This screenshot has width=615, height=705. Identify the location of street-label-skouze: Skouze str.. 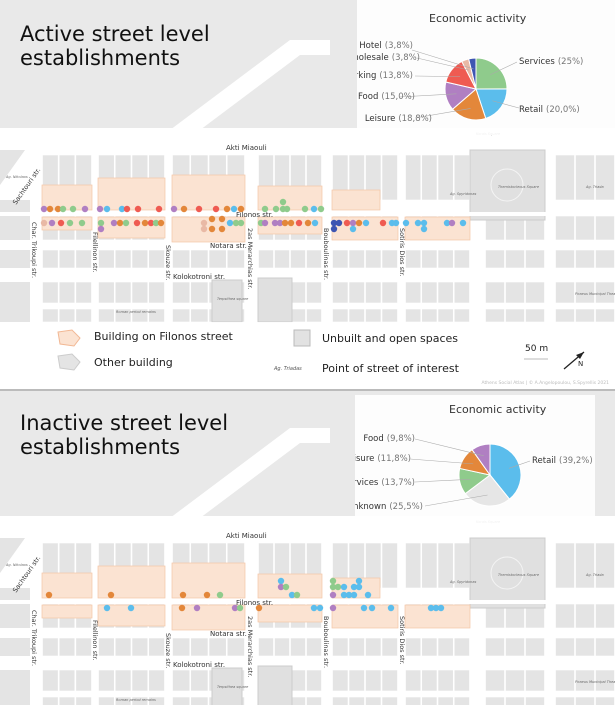
(168, 262).